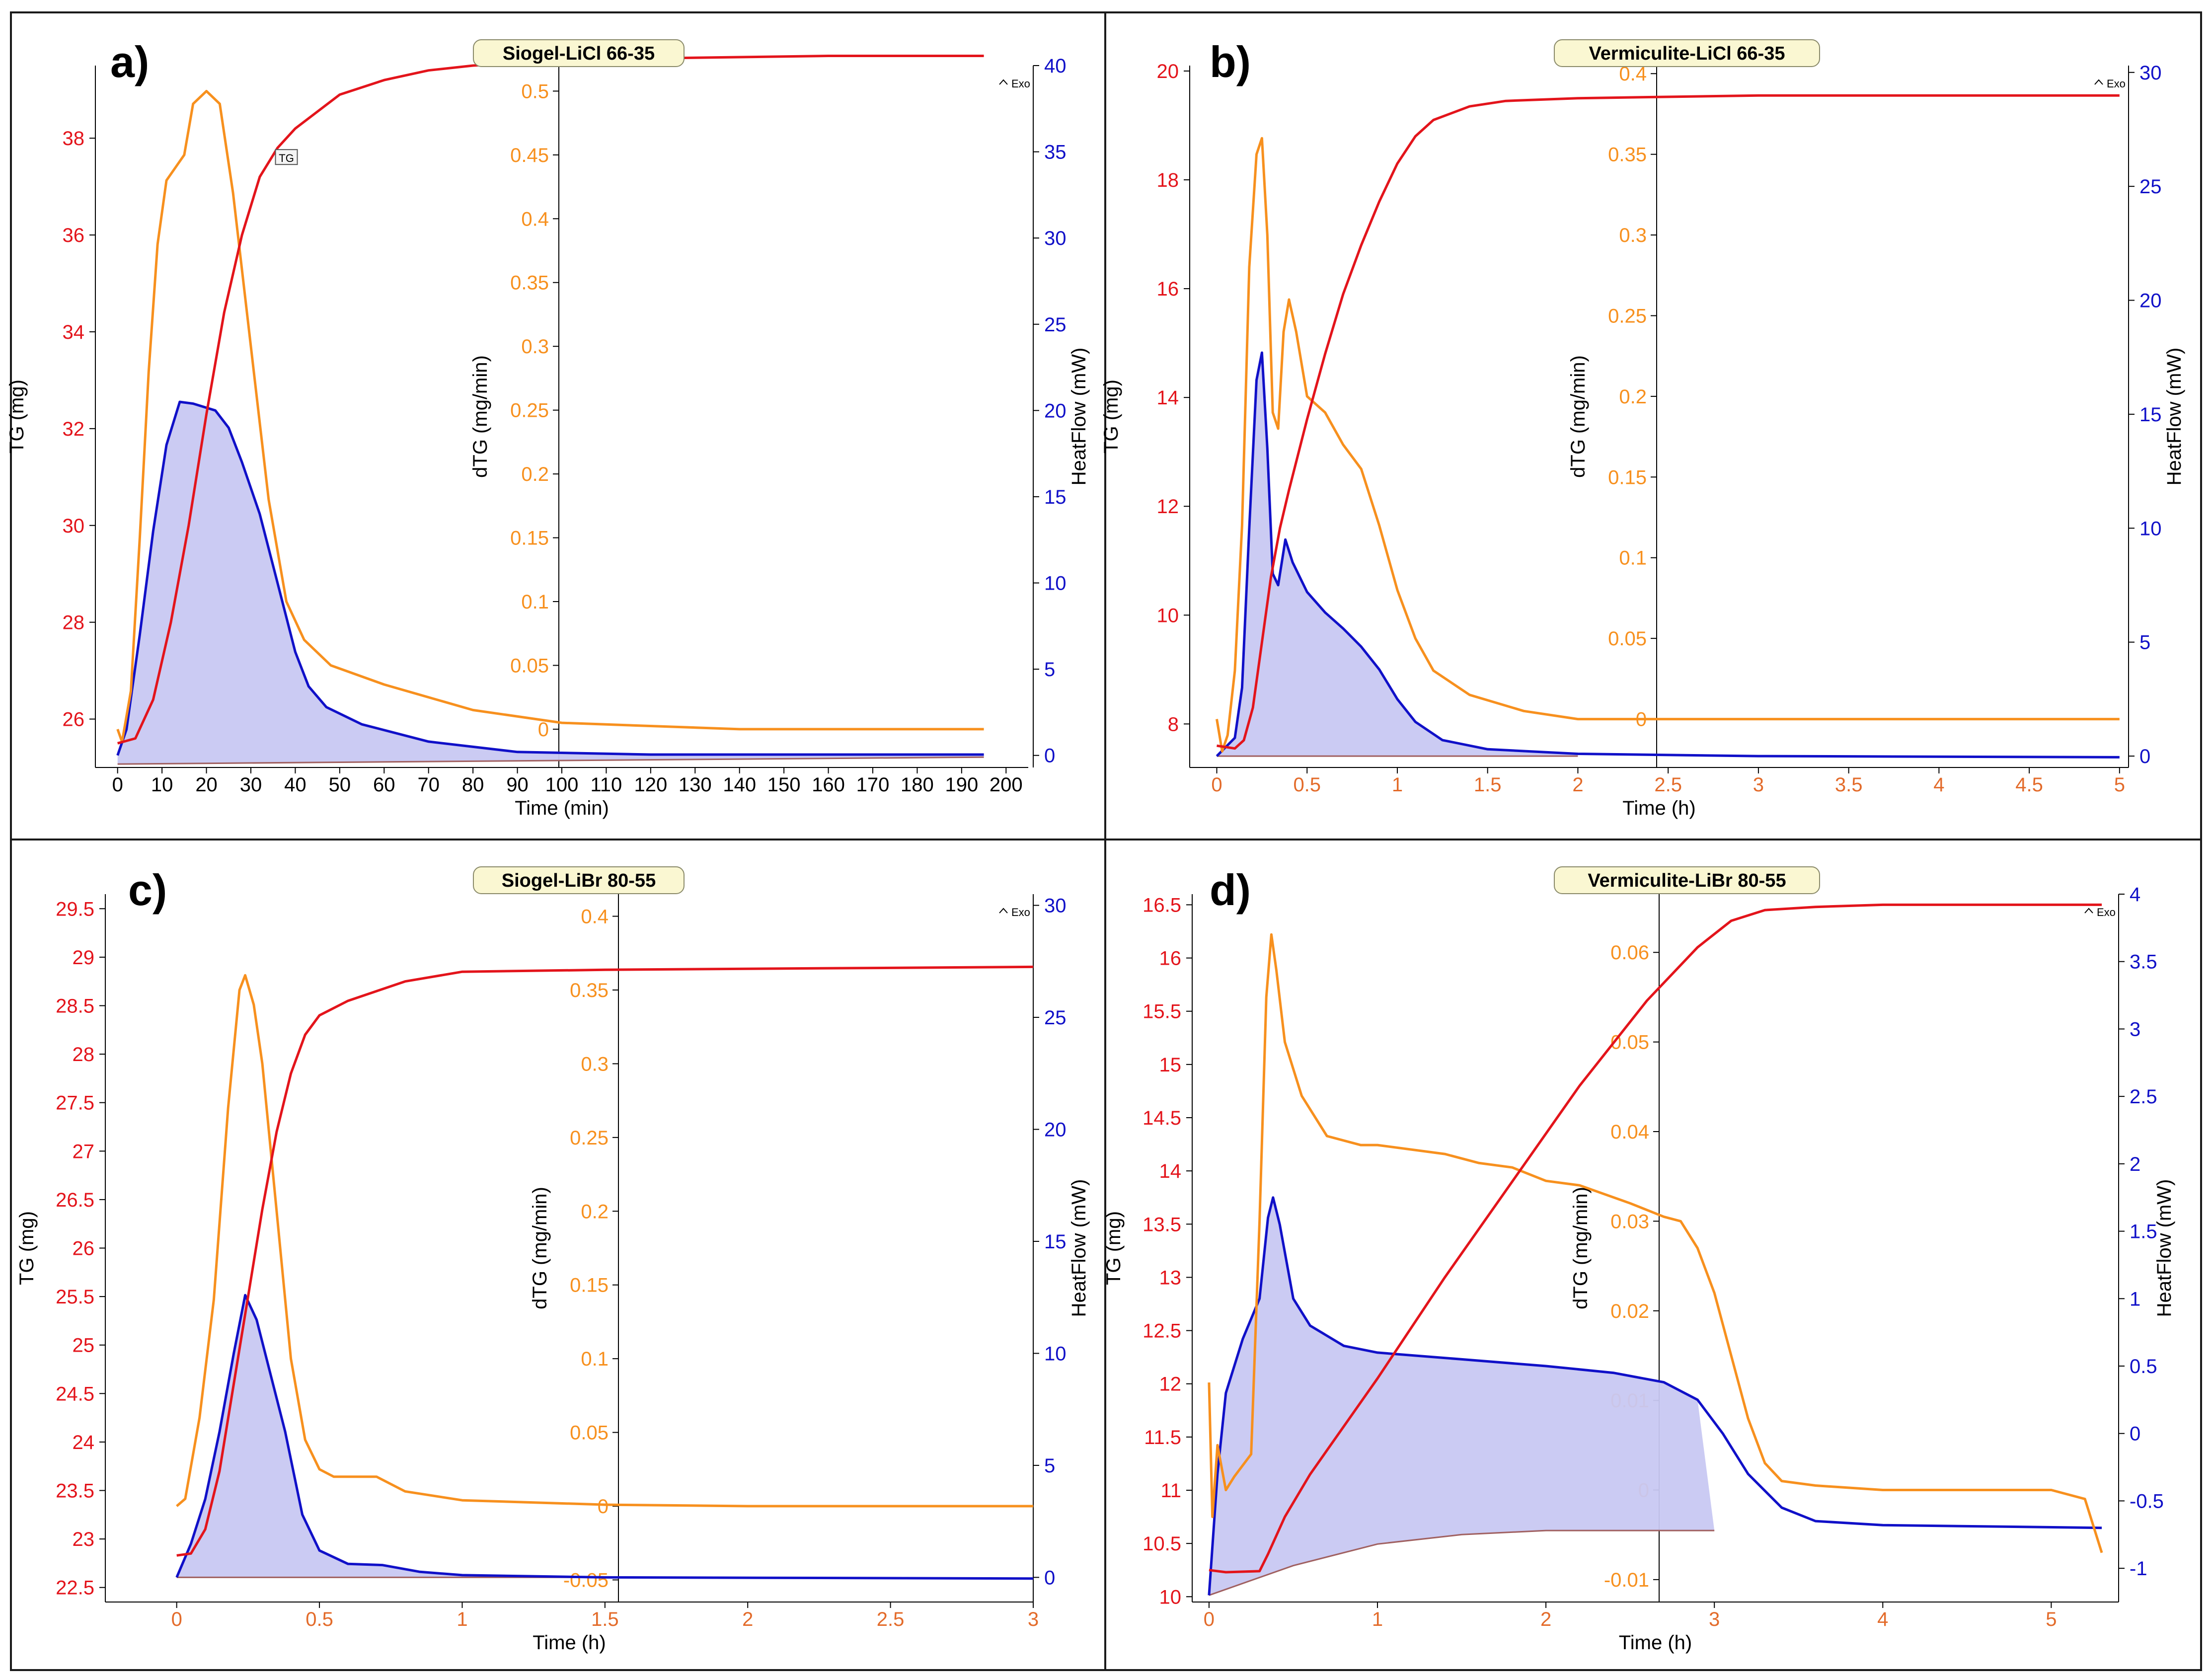 The width and height of the screenshot is (2212, 1680). I want to click on dtg-tick-label: 0.02, so click(1629, 1311).